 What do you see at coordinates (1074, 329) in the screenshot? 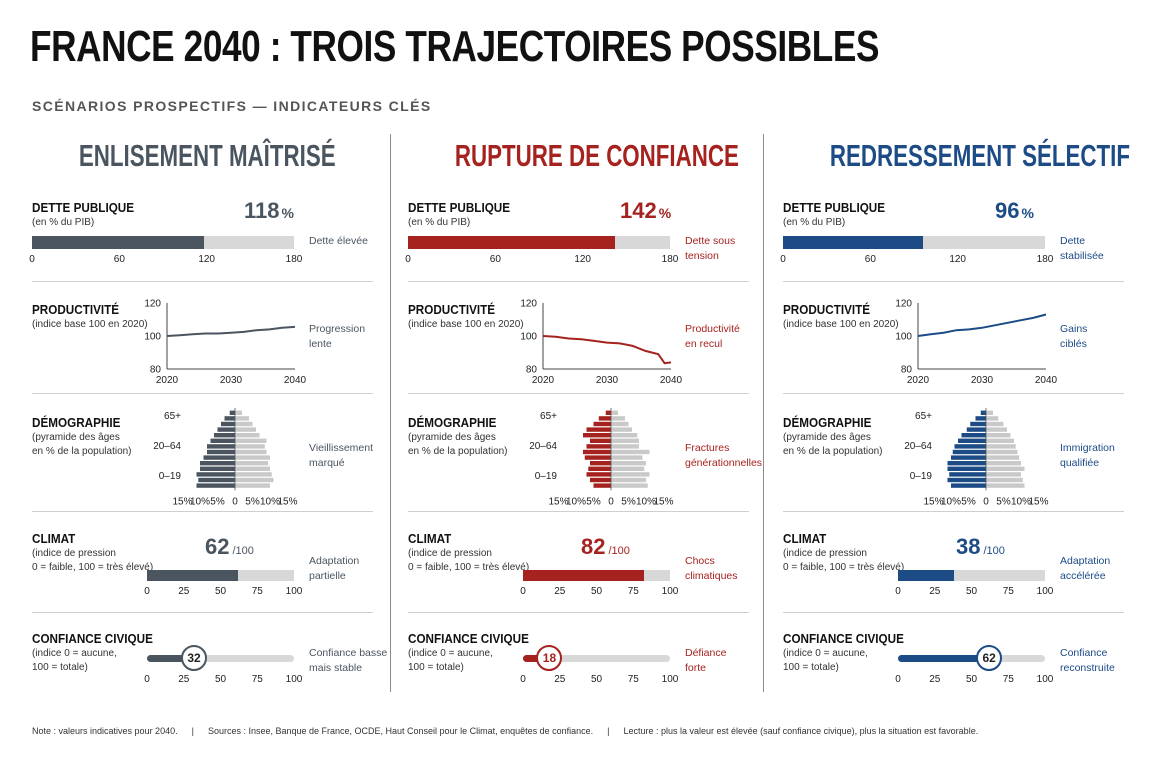
I see `productivity-note-1: Gains` at bounding box center [1074, 329].